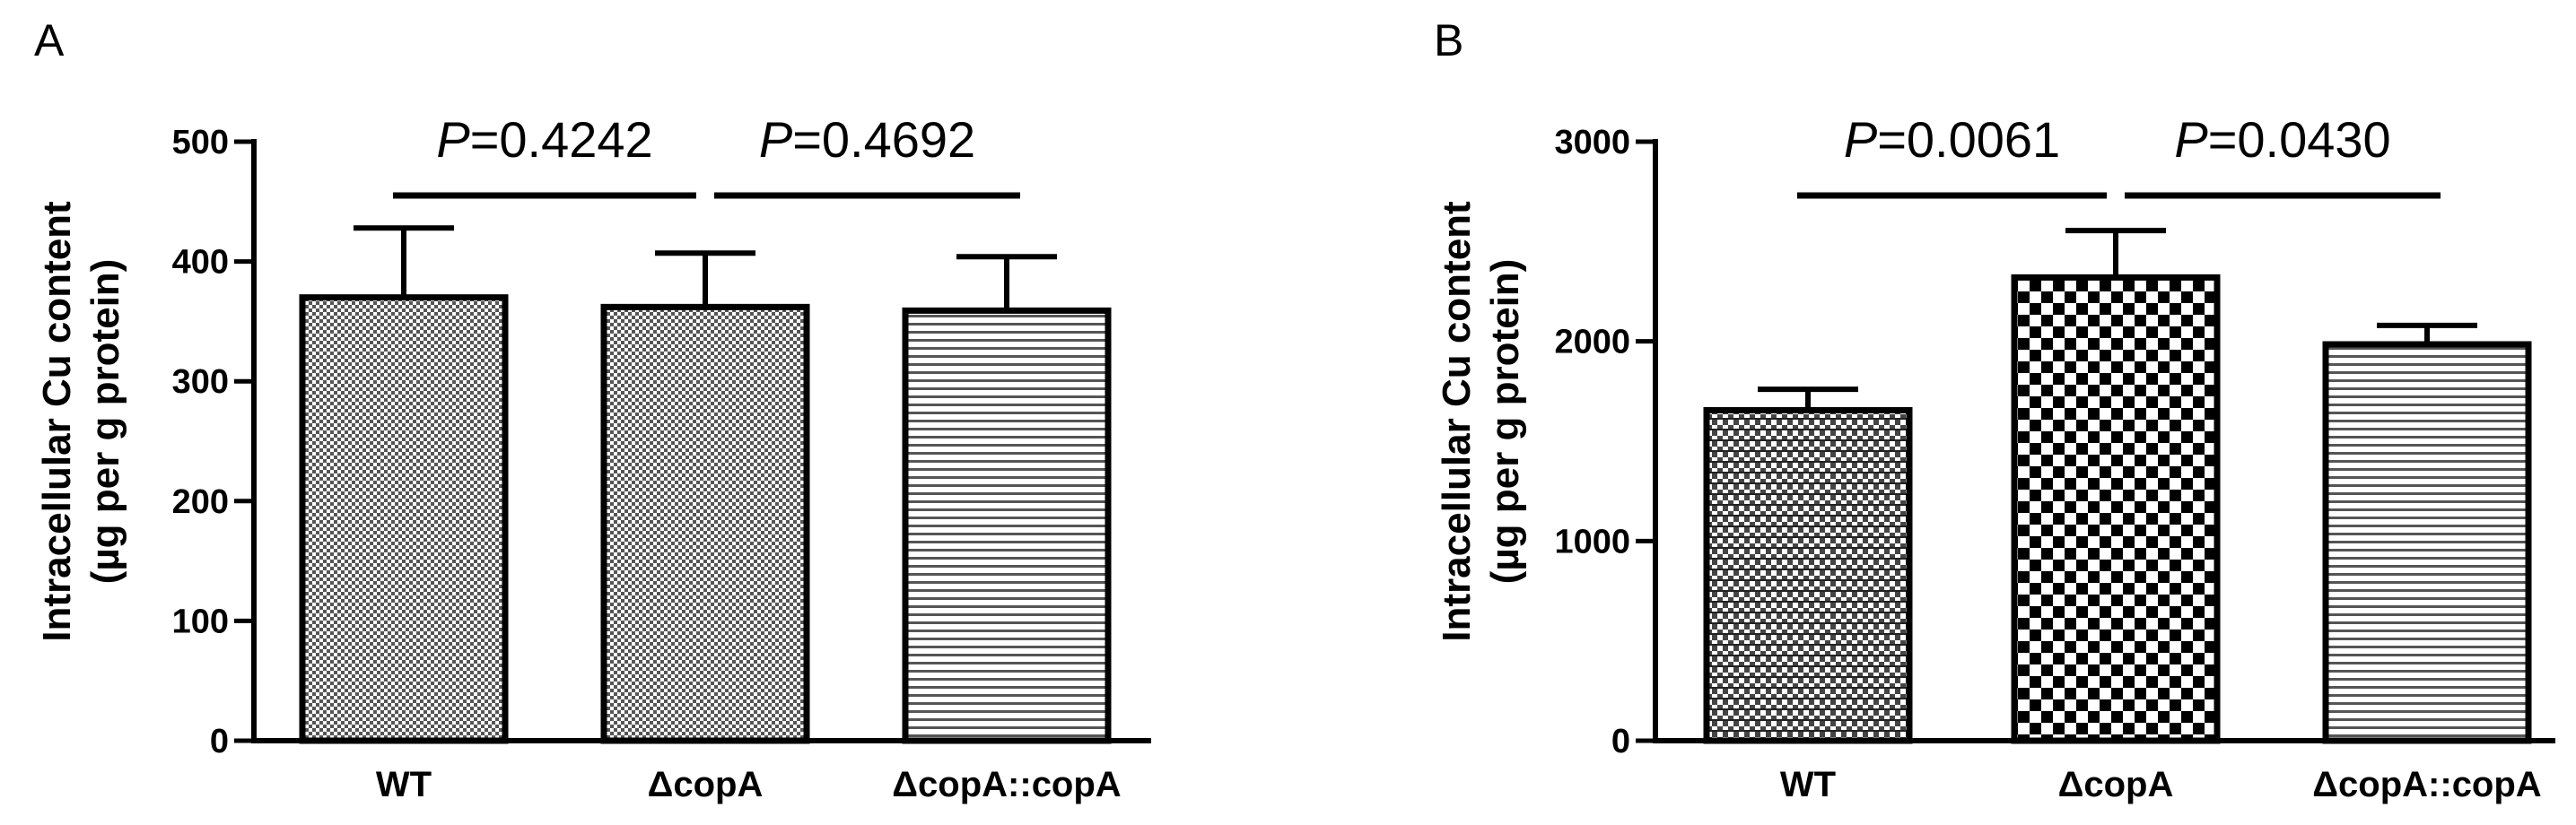 This screenshot has width=2576, height=825. Describe the element at coordinates (1592, 541) in the screenshot. I see `y-tick-label: 1000` at that location.